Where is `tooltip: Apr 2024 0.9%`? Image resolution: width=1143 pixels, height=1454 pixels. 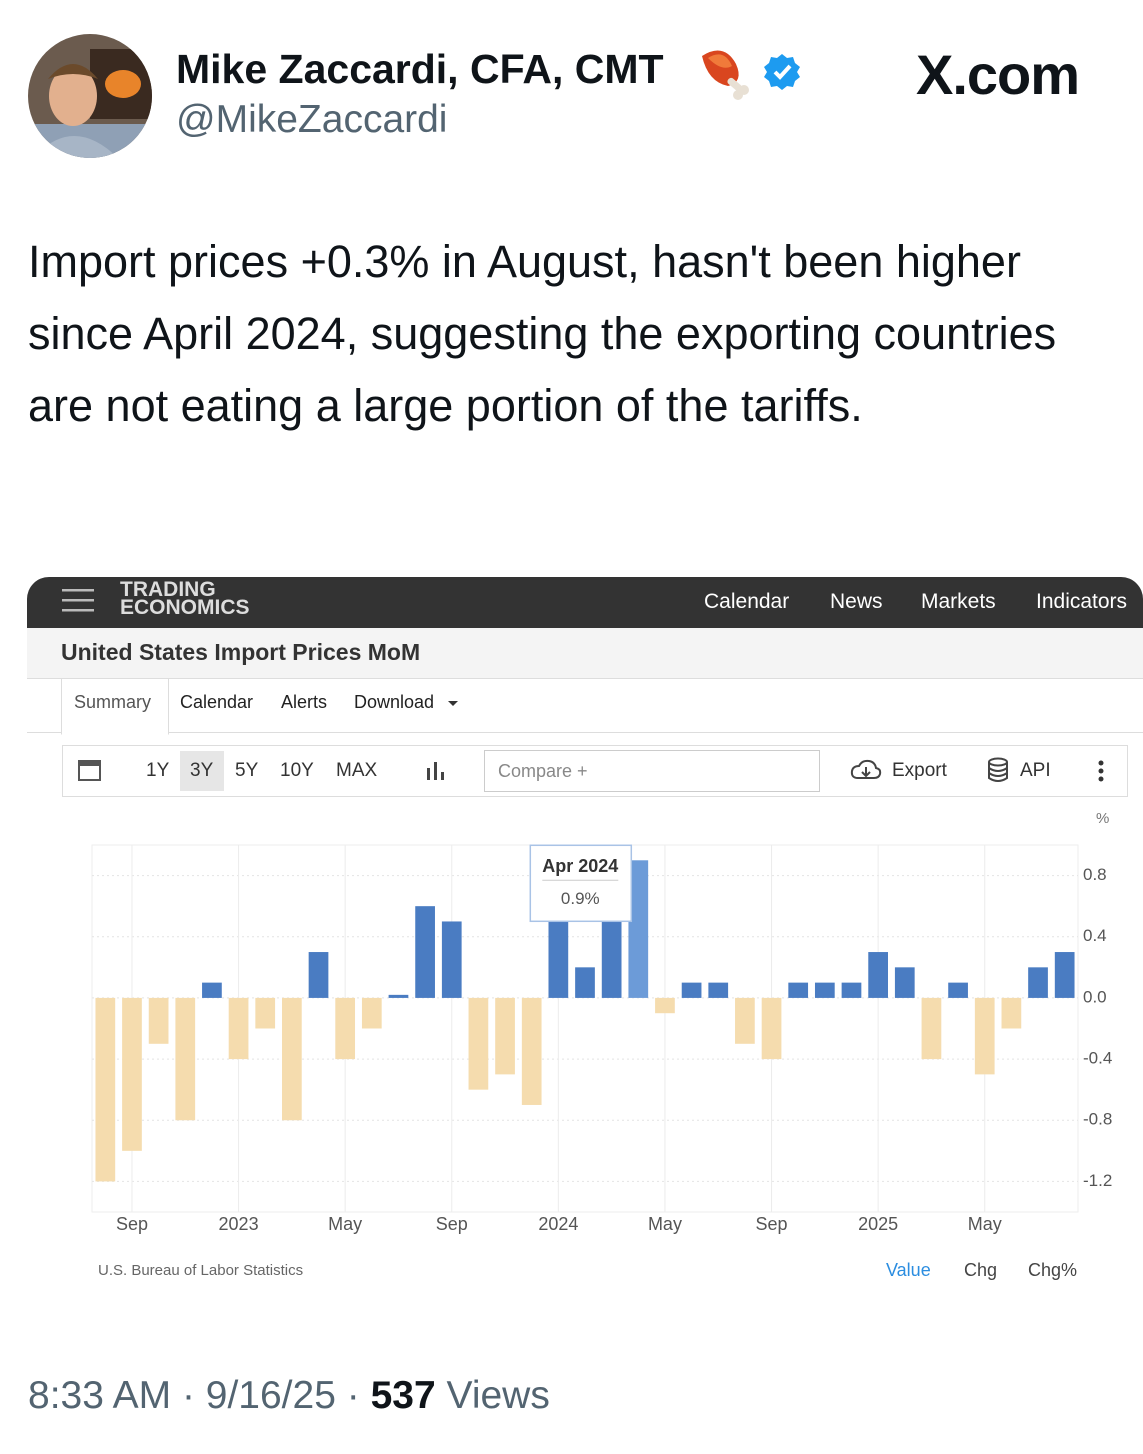 tooltip: Apr 2024 0.9% is located at coordinates (581, 883).